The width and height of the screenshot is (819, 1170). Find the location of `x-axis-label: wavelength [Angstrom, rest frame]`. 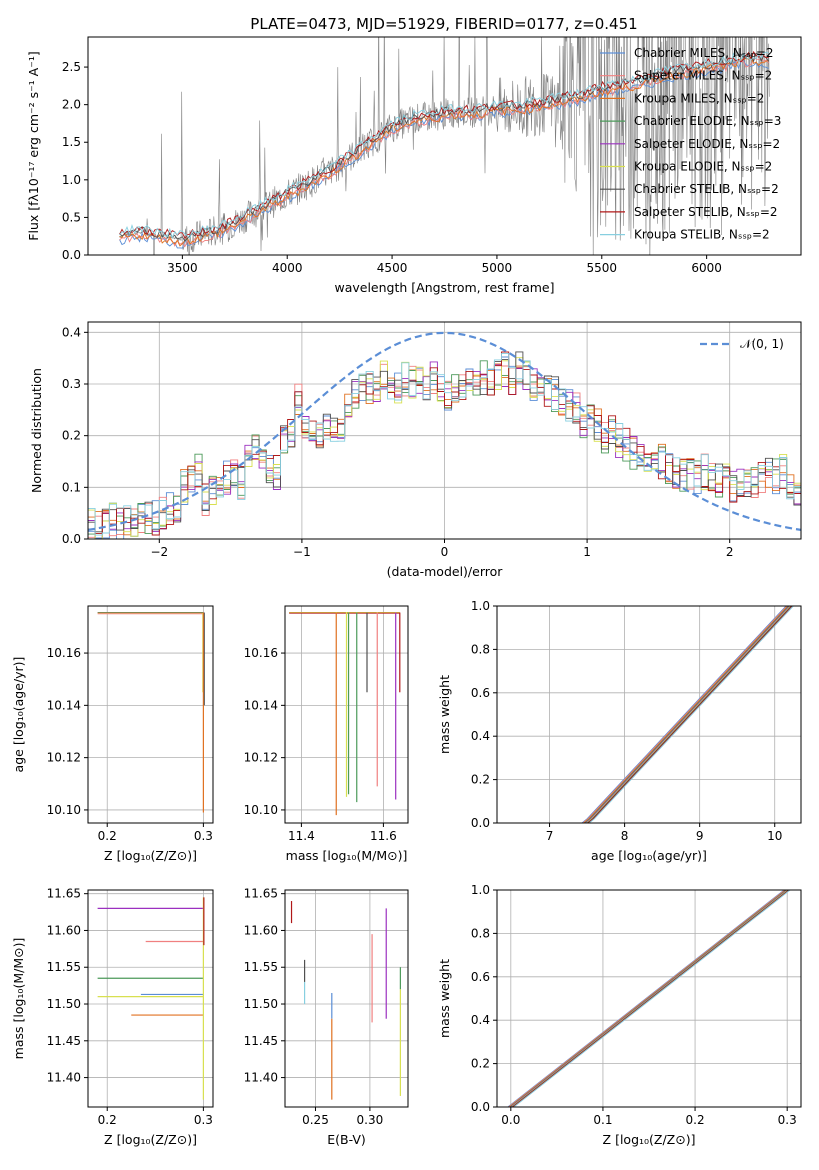

x-axis-label: wavelength [Angstrom, rest frame] is located at coordinates (444, 287).